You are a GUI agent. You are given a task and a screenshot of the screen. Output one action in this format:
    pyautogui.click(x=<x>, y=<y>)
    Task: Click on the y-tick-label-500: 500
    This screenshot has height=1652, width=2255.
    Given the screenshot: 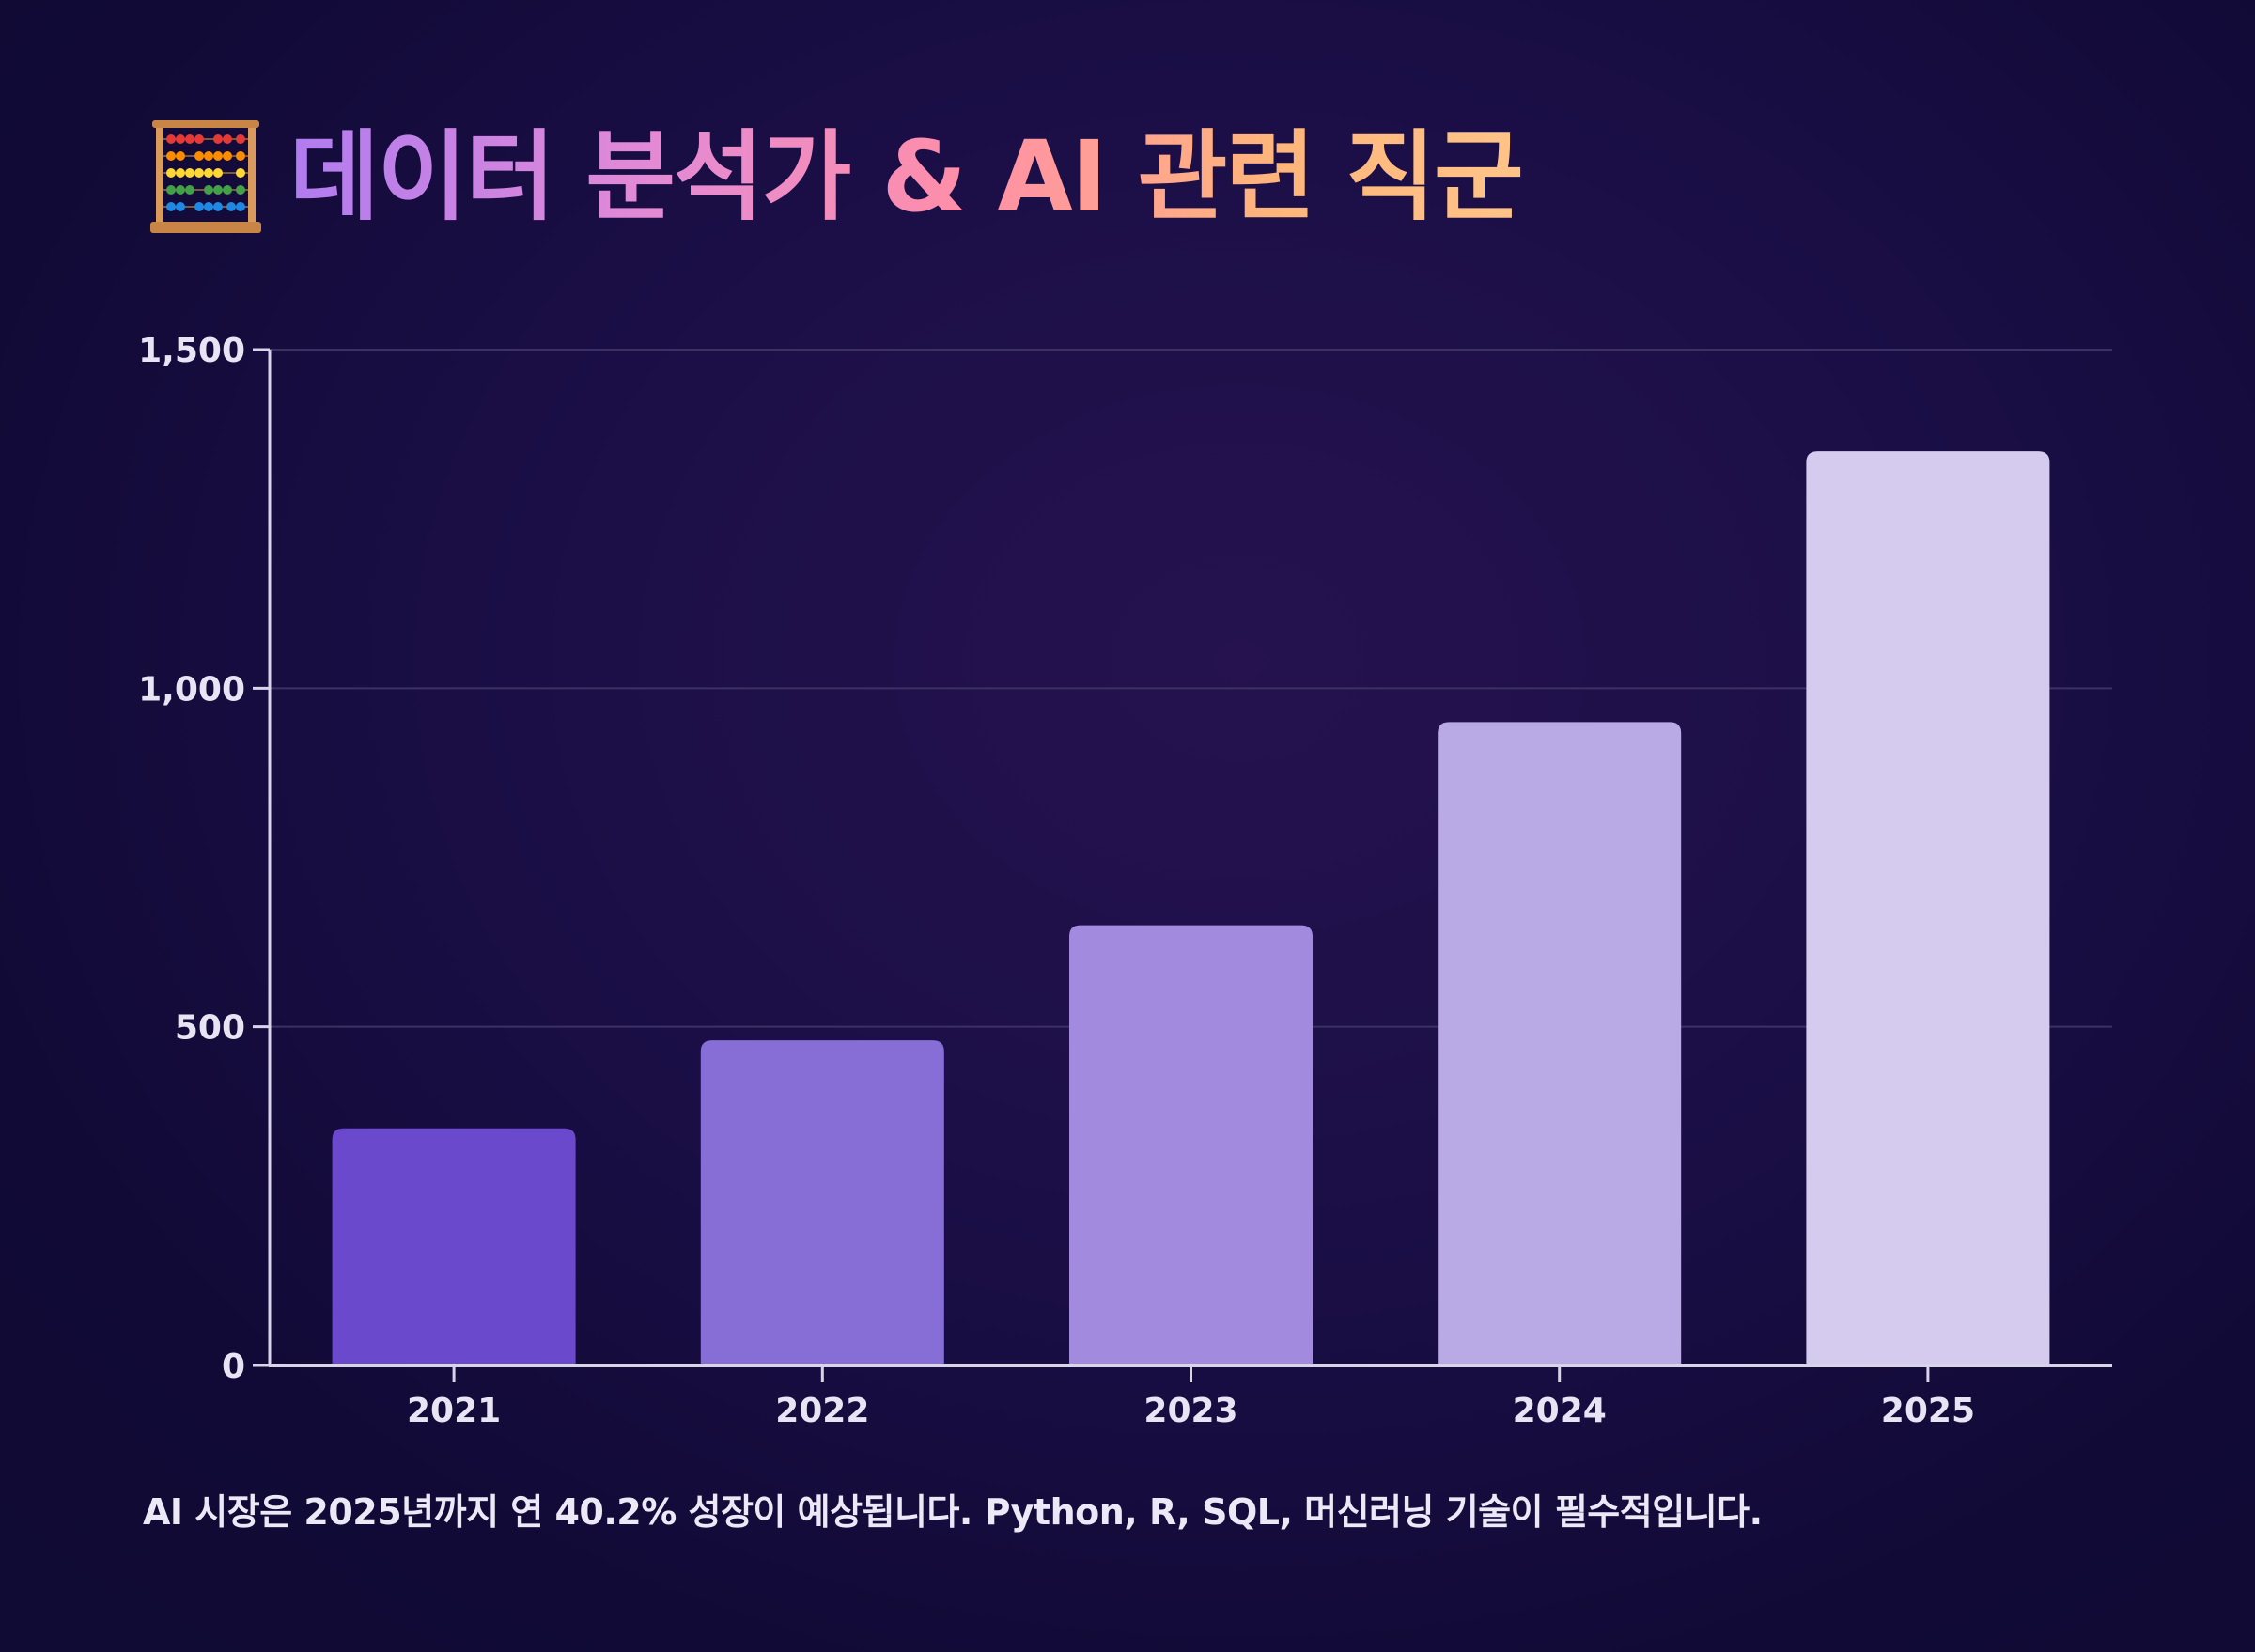 What is the action you would take?
    pyautogui.click(x=210, y=1028)
    